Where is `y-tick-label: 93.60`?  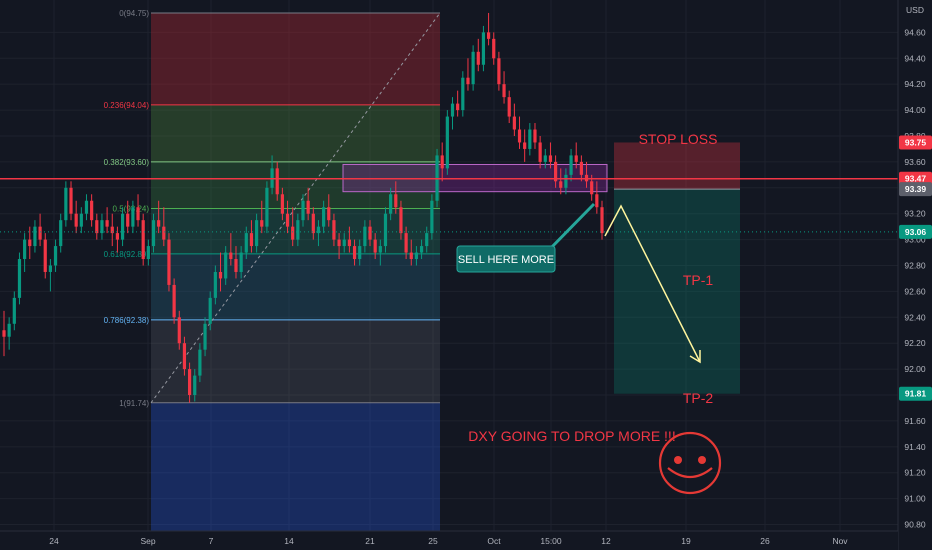 y-tick-label: 93.60 is located at coordinates (915, 162).